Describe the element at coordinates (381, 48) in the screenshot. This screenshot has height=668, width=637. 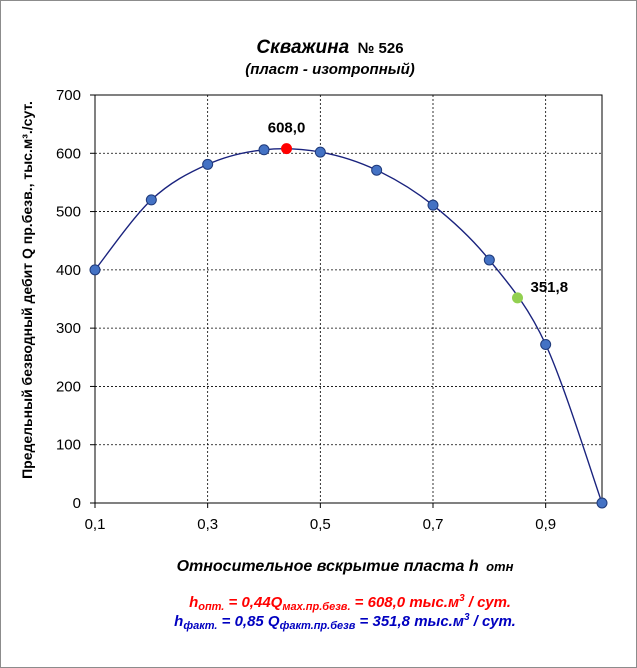
I see `chart-title-number: № 526` at that location.